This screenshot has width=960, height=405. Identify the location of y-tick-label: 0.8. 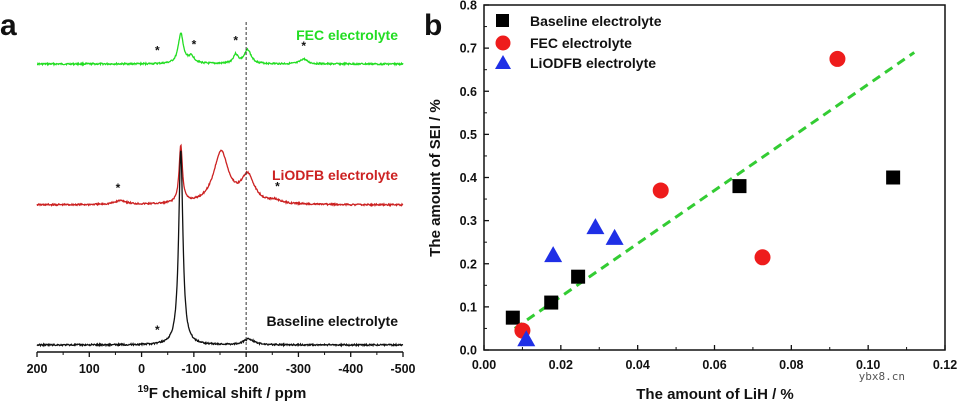
(468, 6).